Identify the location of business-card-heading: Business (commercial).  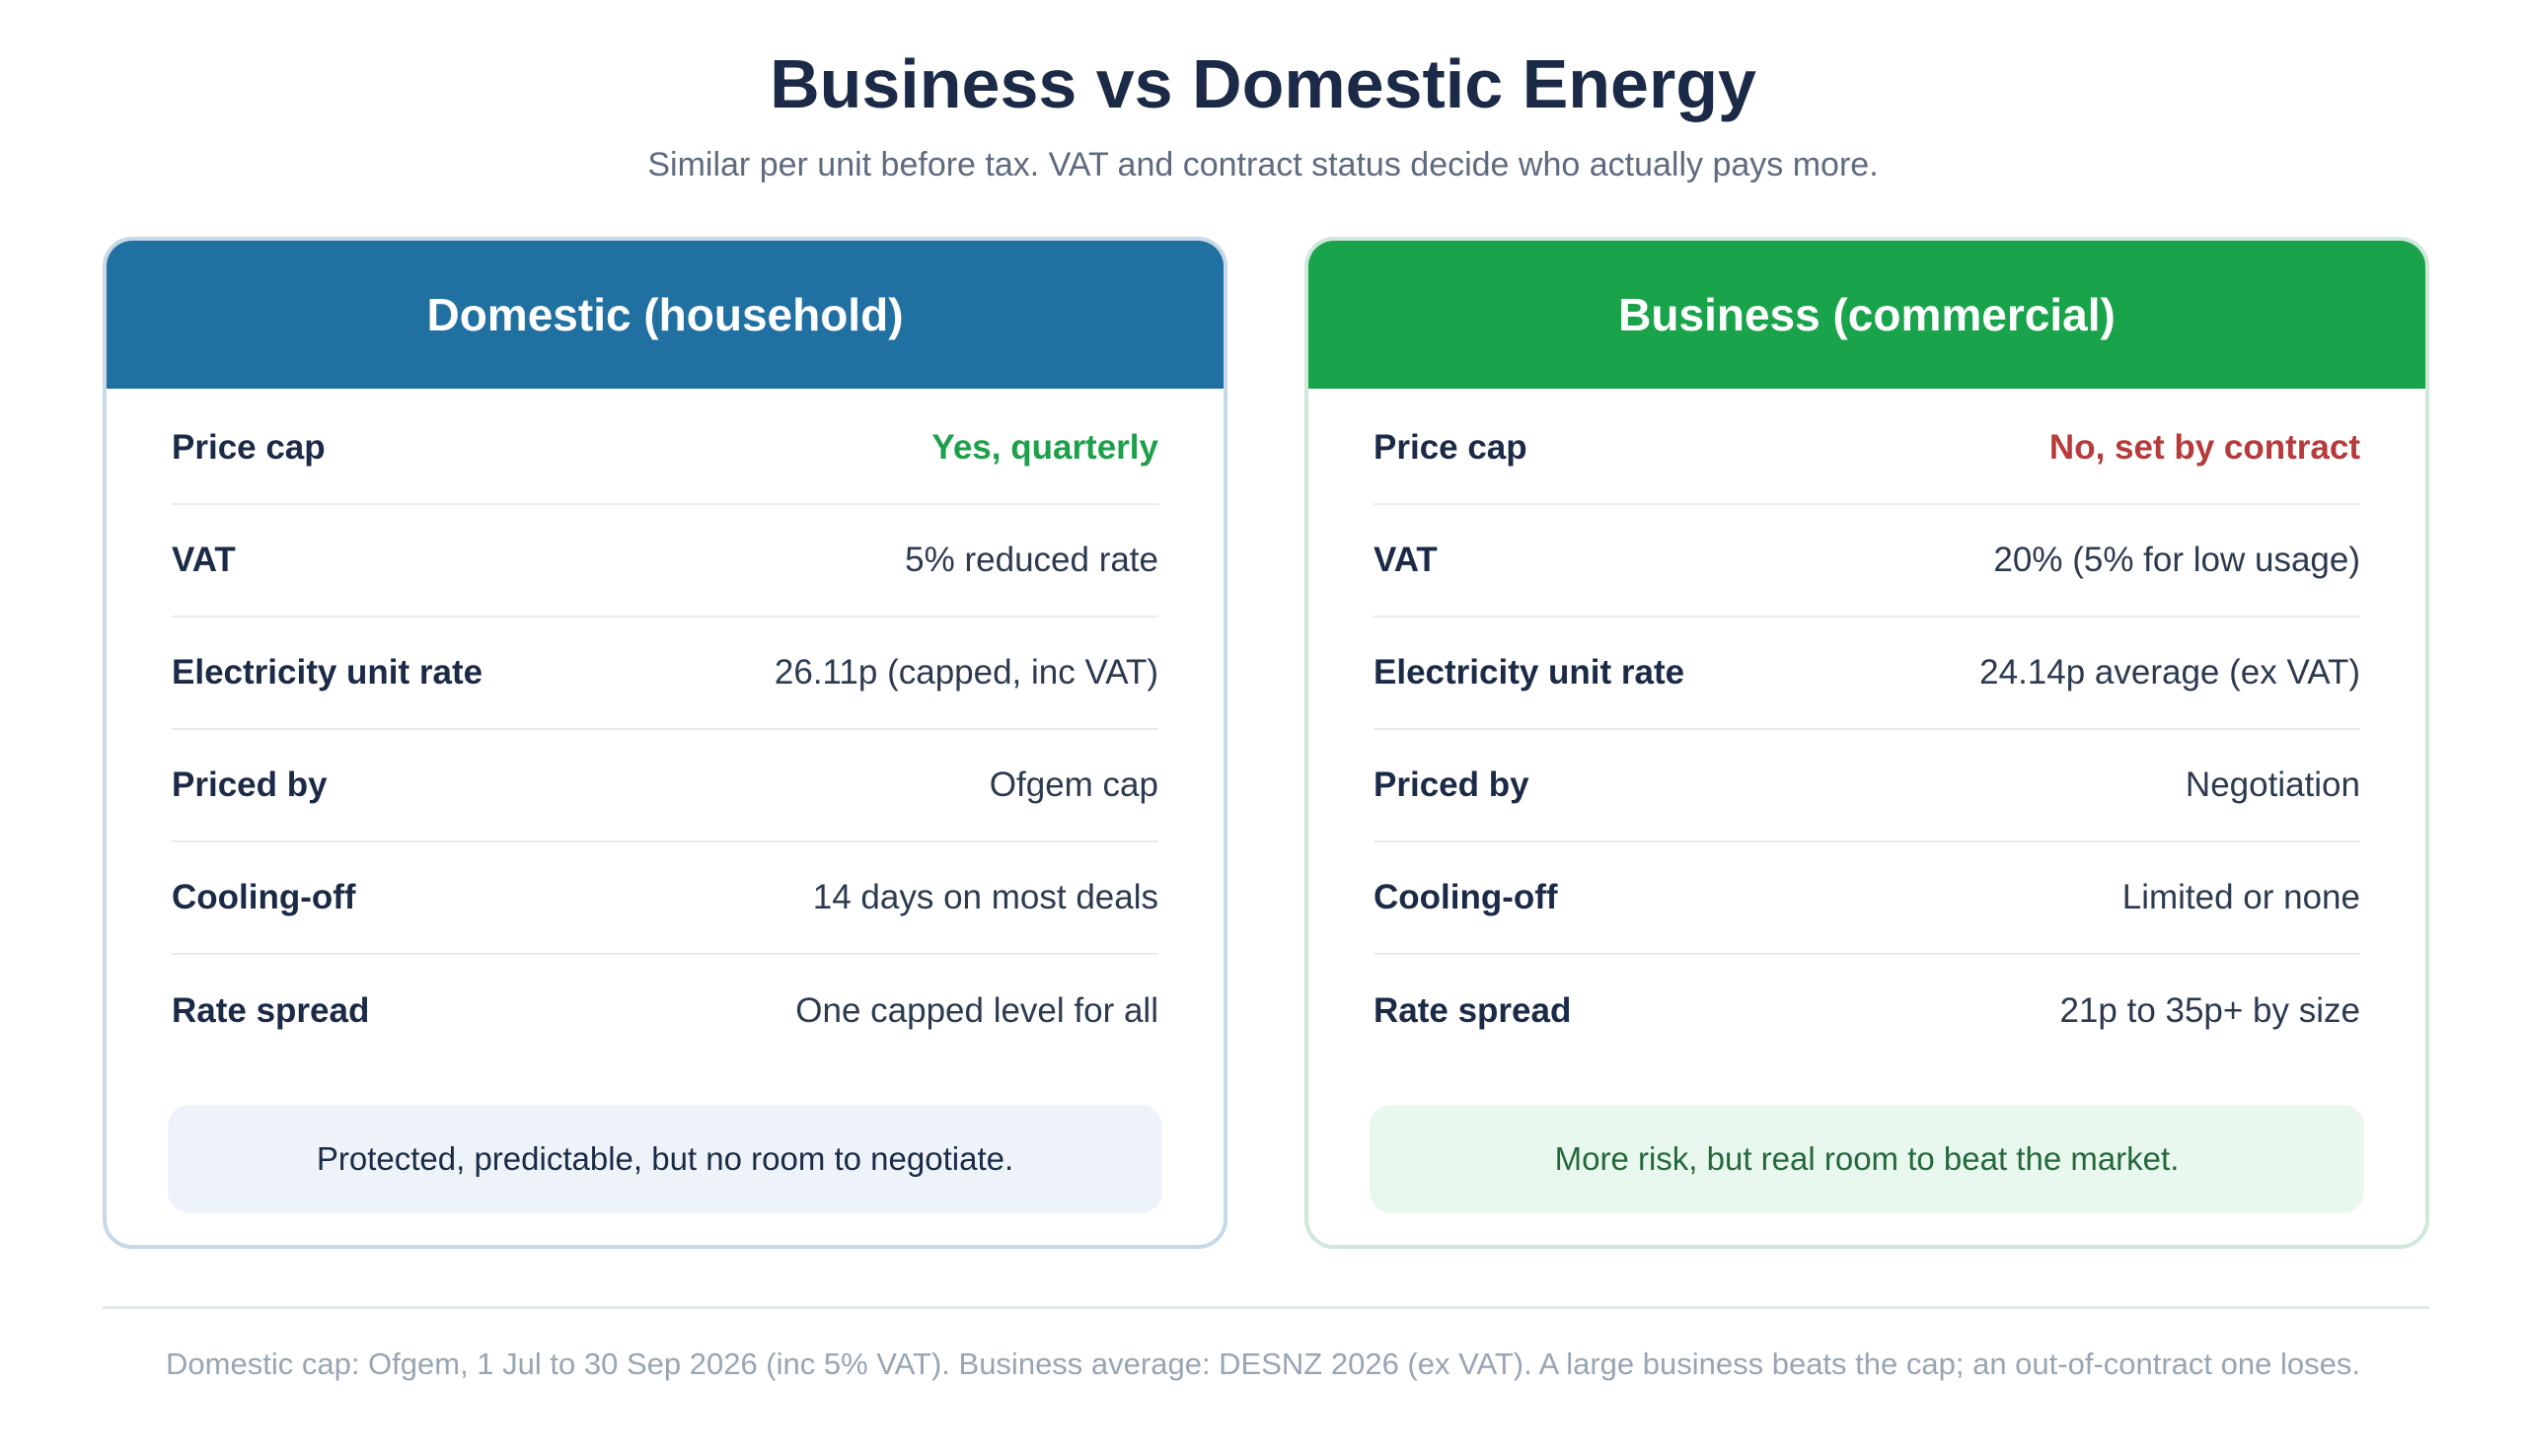
(1866, 315).